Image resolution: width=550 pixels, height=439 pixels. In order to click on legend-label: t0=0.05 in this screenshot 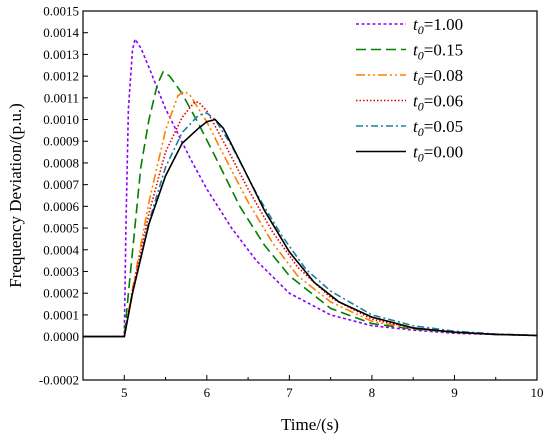, I will do `click(438, 128)`.